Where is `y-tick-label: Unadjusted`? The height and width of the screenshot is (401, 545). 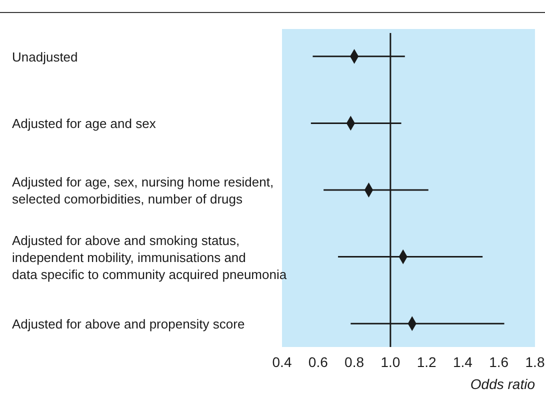 y-tick-label: Unadjusted is located at coordinates (45, 56).